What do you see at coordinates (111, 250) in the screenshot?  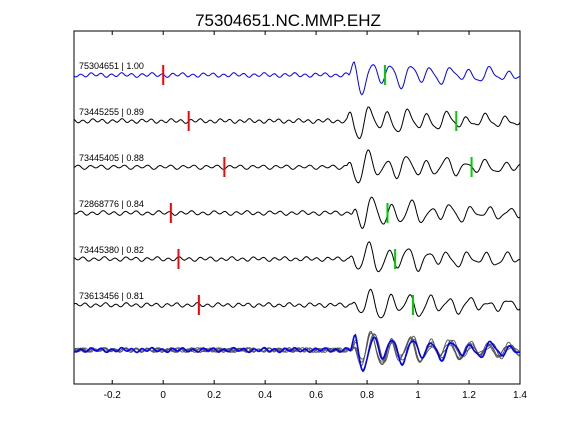 I see `trace-label: 73445380 | 0.82` at bounding box center [111, 250].